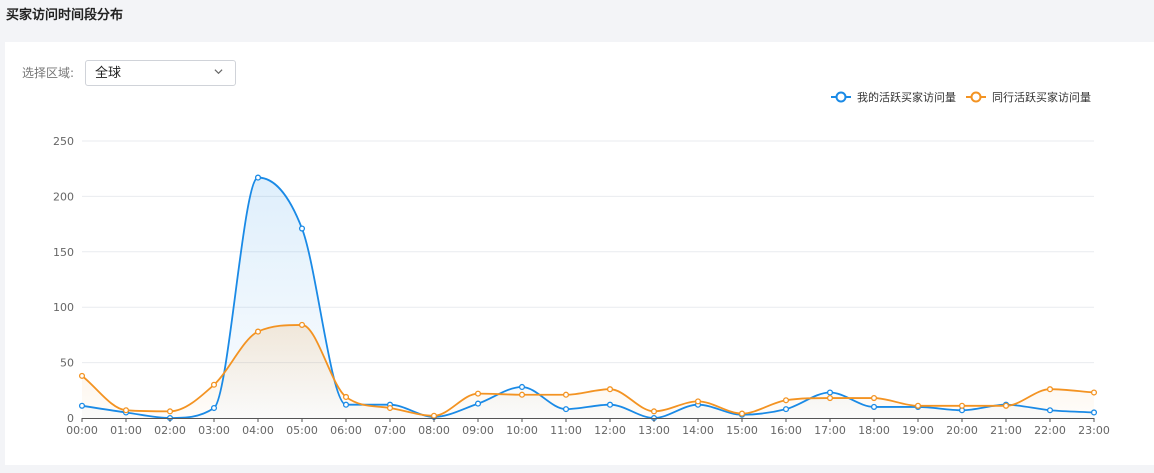 Image resolution: width=1154 pixels, height=473 pixels. Describe the element at coordinates (108, 73) in the screenshot. I see `region-select-value: 全球` at that location.